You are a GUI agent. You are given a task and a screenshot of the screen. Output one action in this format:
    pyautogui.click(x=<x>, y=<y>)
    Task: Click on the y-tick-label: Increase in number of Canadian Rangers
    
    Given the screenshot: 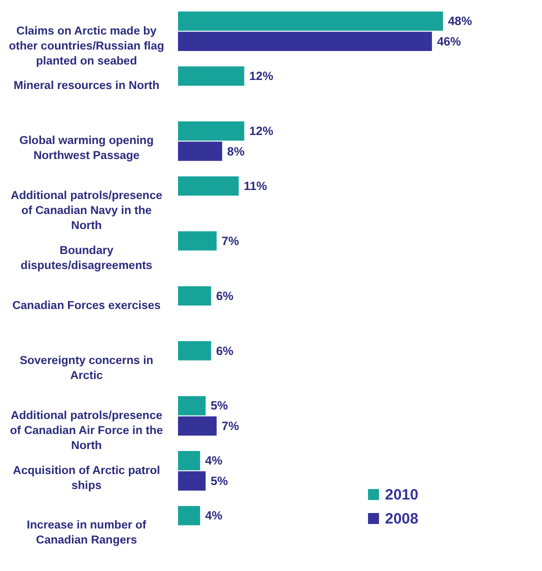 What is the action you would take?
    pyautogui.click(x=86, y=533)
    